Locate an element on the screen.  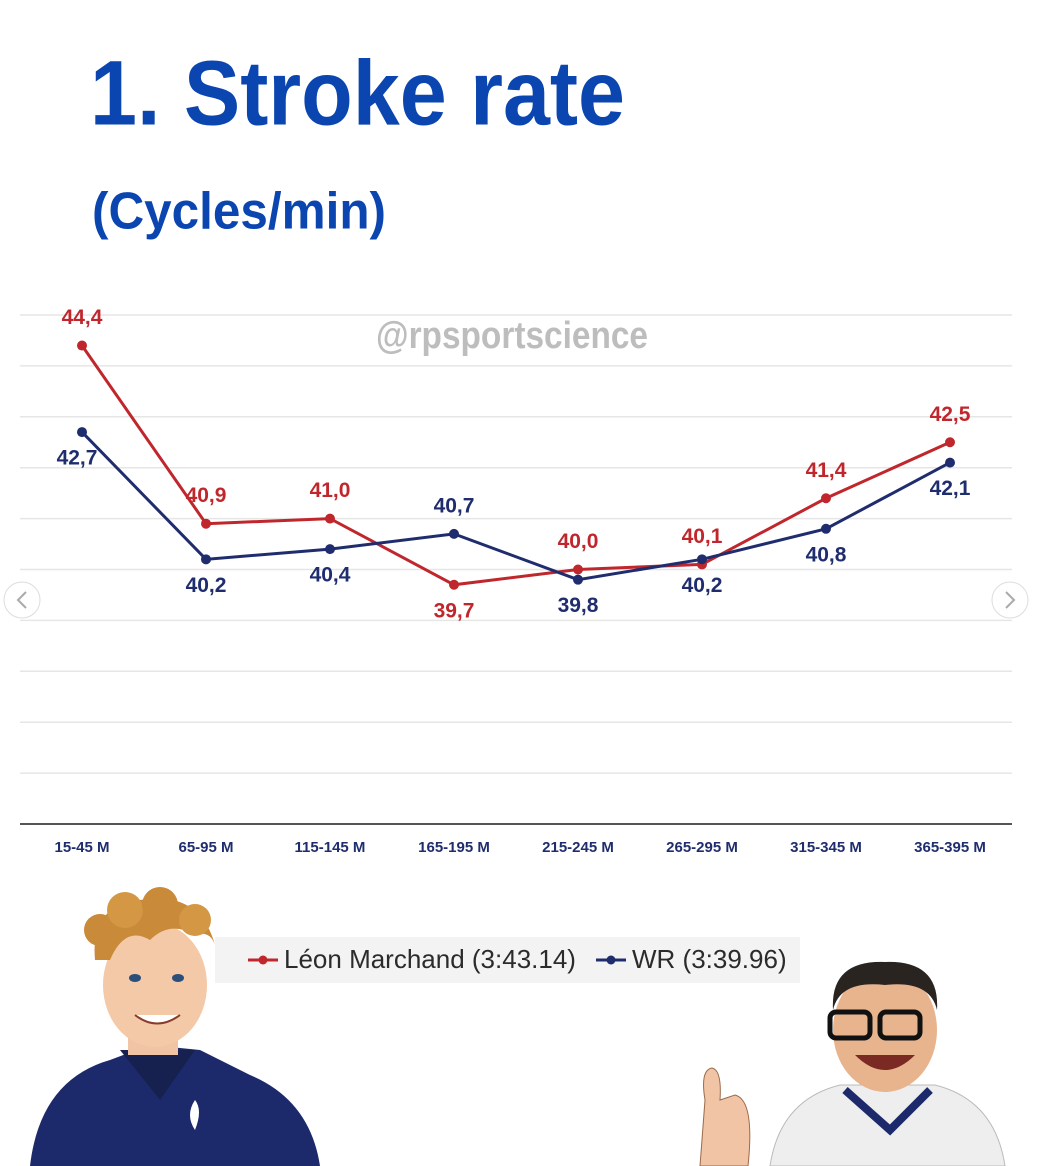
data-label: 40,9 is located at coordinates (206, 495).